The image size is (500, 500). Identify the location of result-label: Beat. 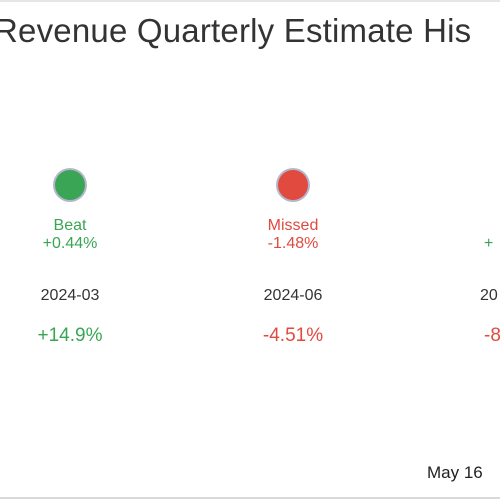
(70, 225).